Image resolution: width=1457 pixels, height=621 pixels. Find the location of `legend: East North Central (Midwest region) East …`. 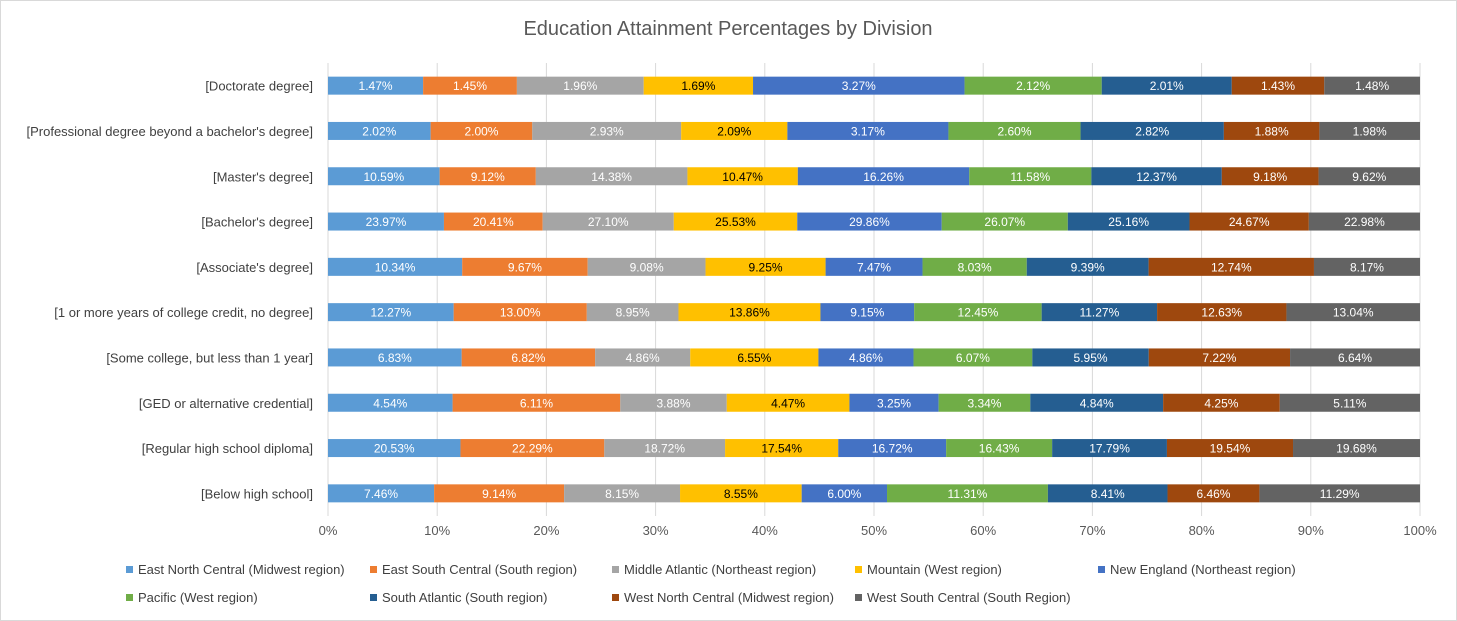

legend: East North Central (Midwest region) East … is located at coordinates (711, 583).